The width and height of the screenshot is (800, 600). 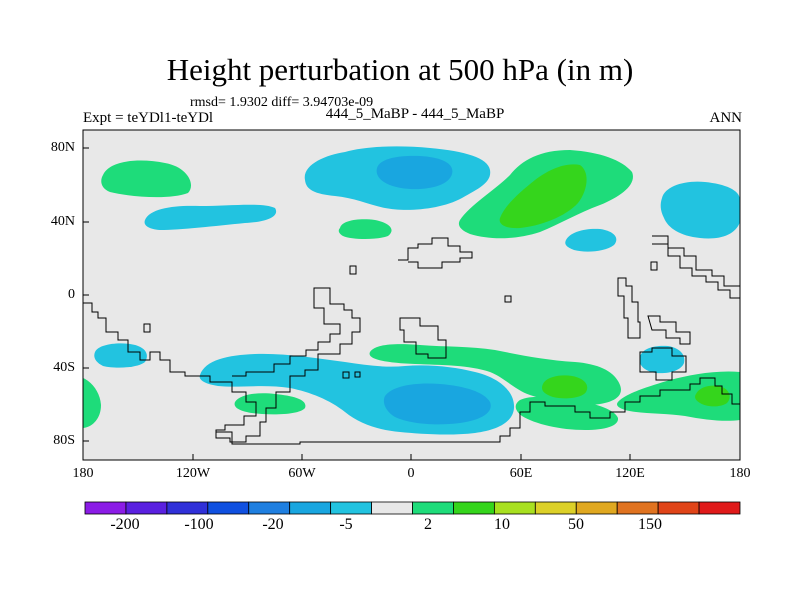 What do you see at coordinates (423, 338) in the screenshot?
I see `coastline-africa` at bounding box center [423, 338].